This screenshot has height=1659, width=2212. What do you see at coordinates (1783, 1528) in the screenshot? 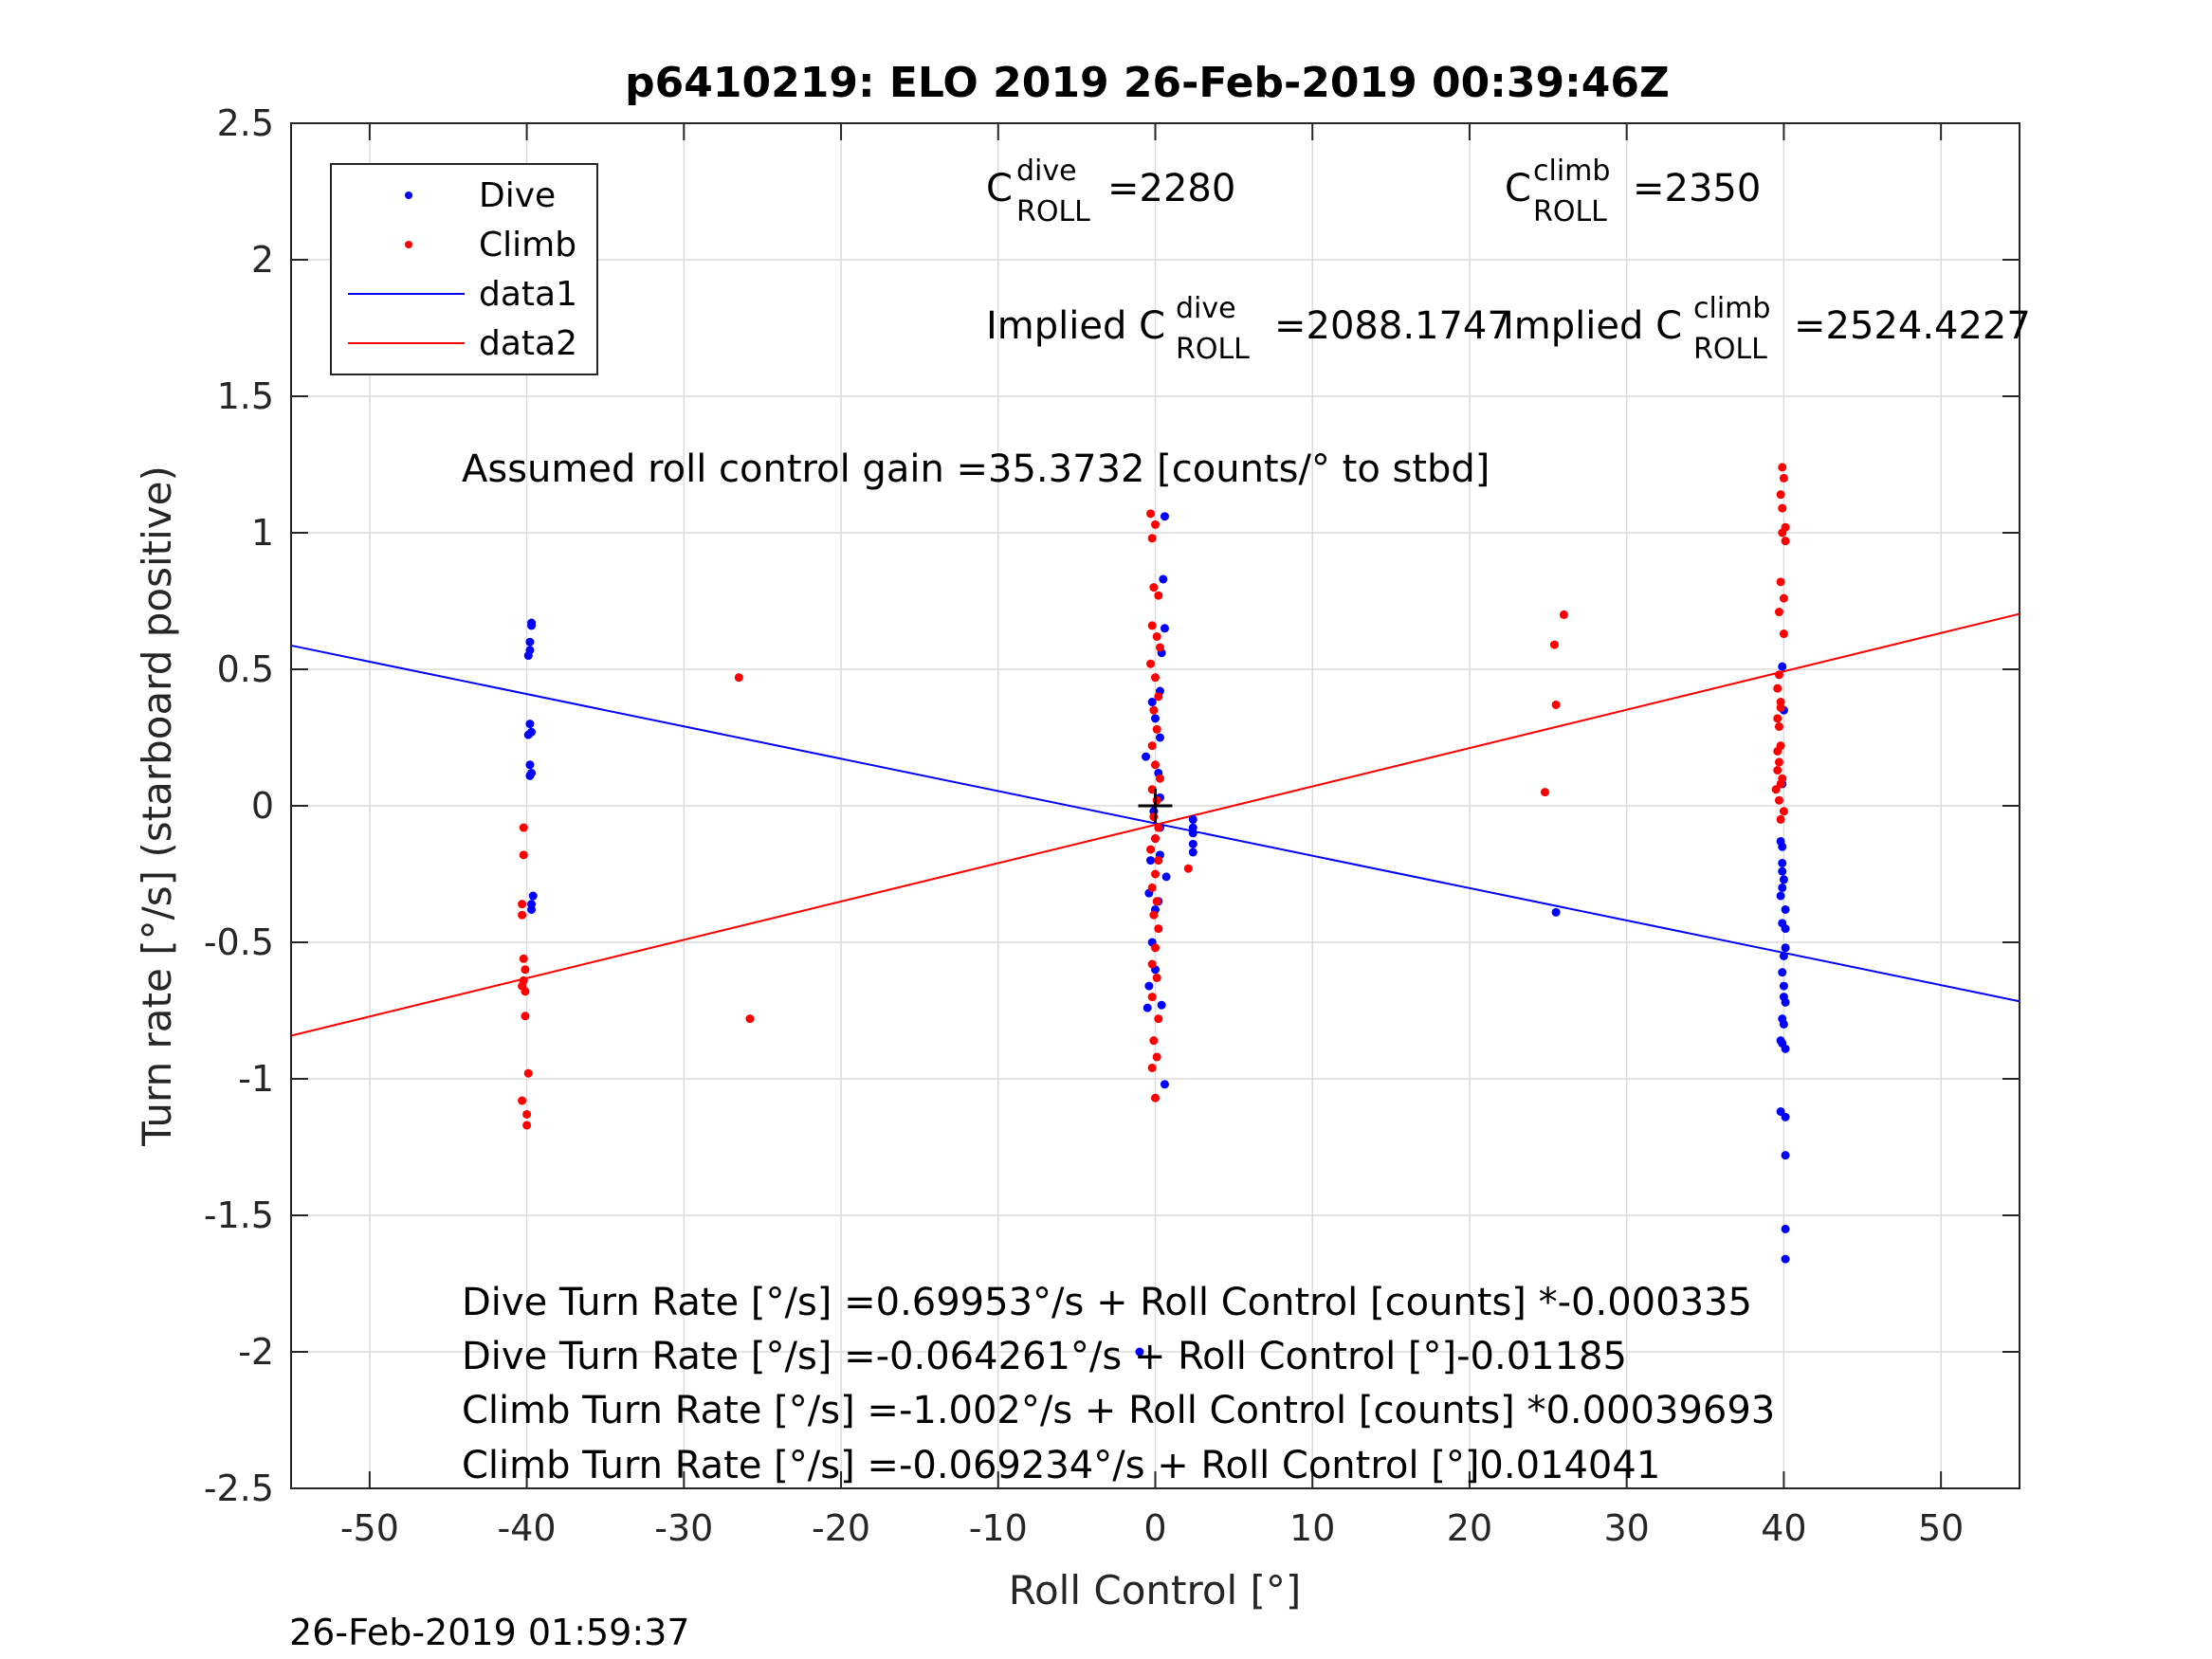
I see `x-tick-label: 40` at bounding box center [1783, 1528].